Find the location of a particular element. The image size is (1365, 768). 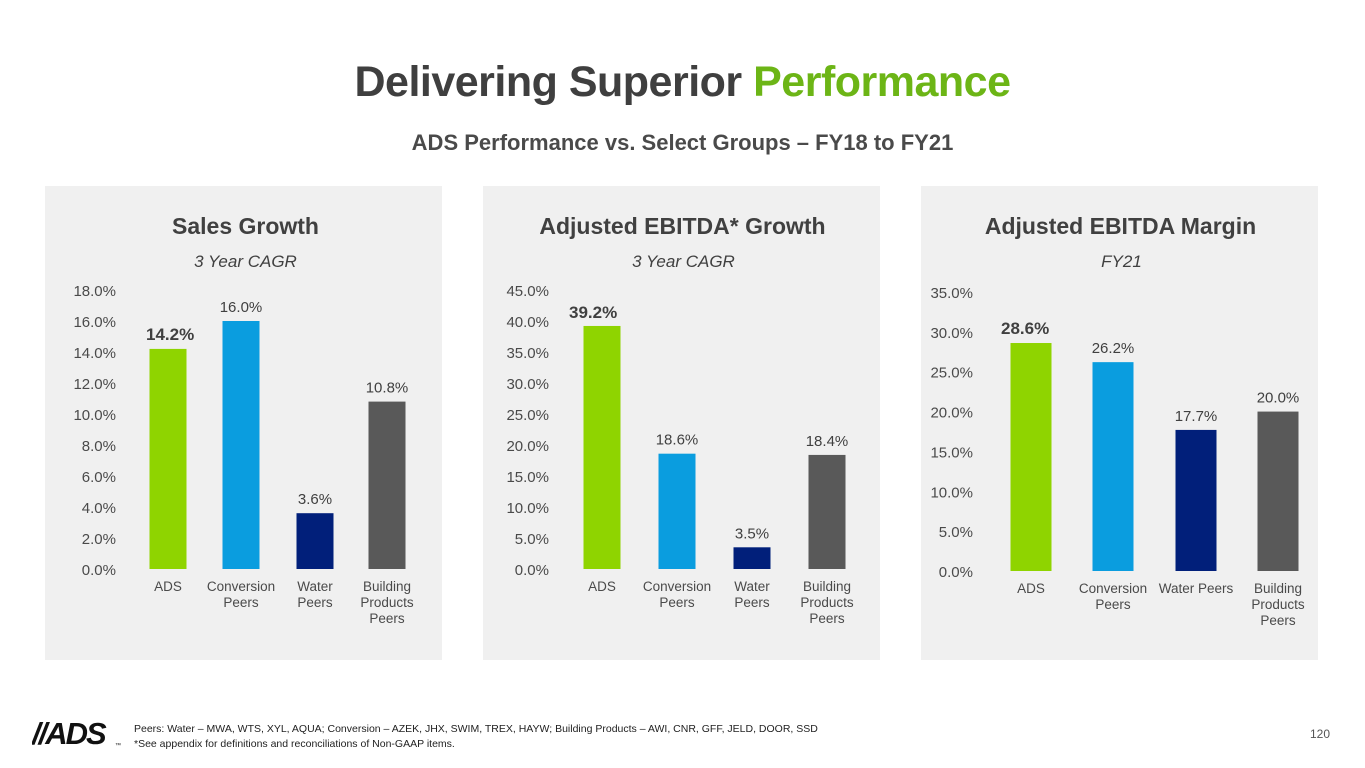

y-tick-label: 18.0% is located at coordinates (94, 291).